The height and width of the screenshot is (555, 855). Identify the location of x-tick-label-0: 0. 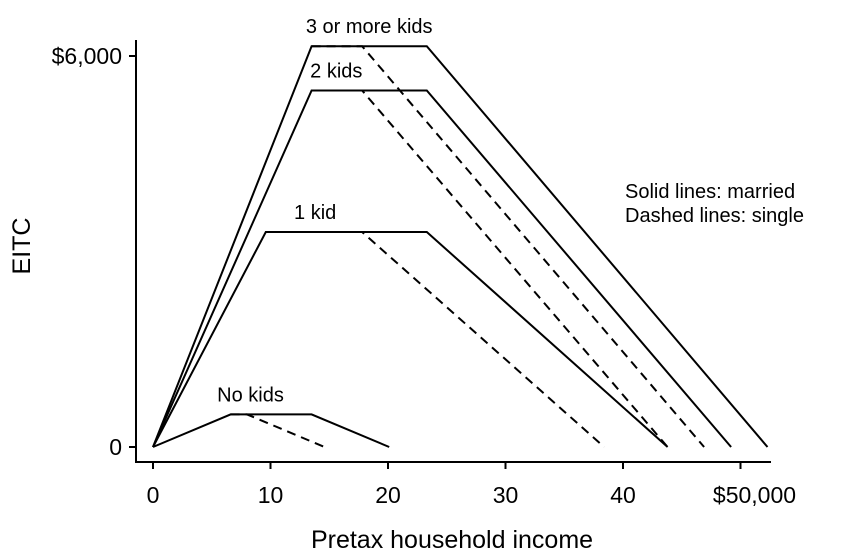
(153, 495).